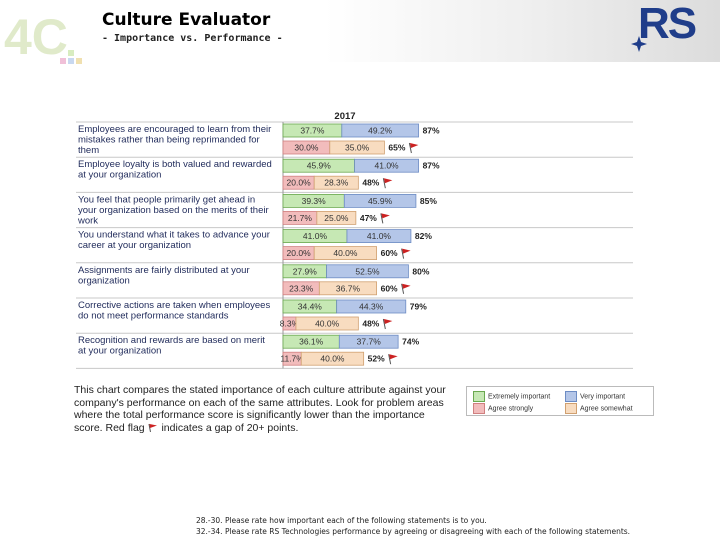  I want to click on bar-total-label: 48%, so click(370, 324).